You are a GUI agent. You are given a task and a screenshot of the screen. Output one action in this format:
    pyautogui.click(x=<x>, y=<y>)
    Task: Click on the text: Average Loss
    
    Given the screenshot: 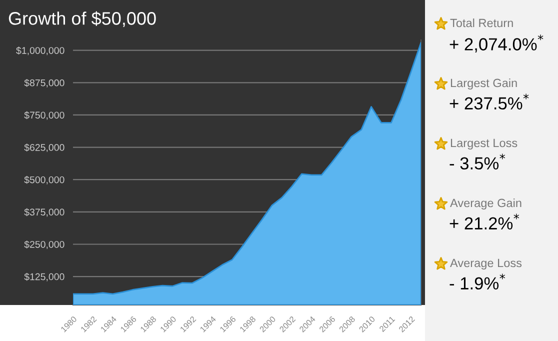 What is the action you would take?
    pyautogui.click(x=486, y=264)
    